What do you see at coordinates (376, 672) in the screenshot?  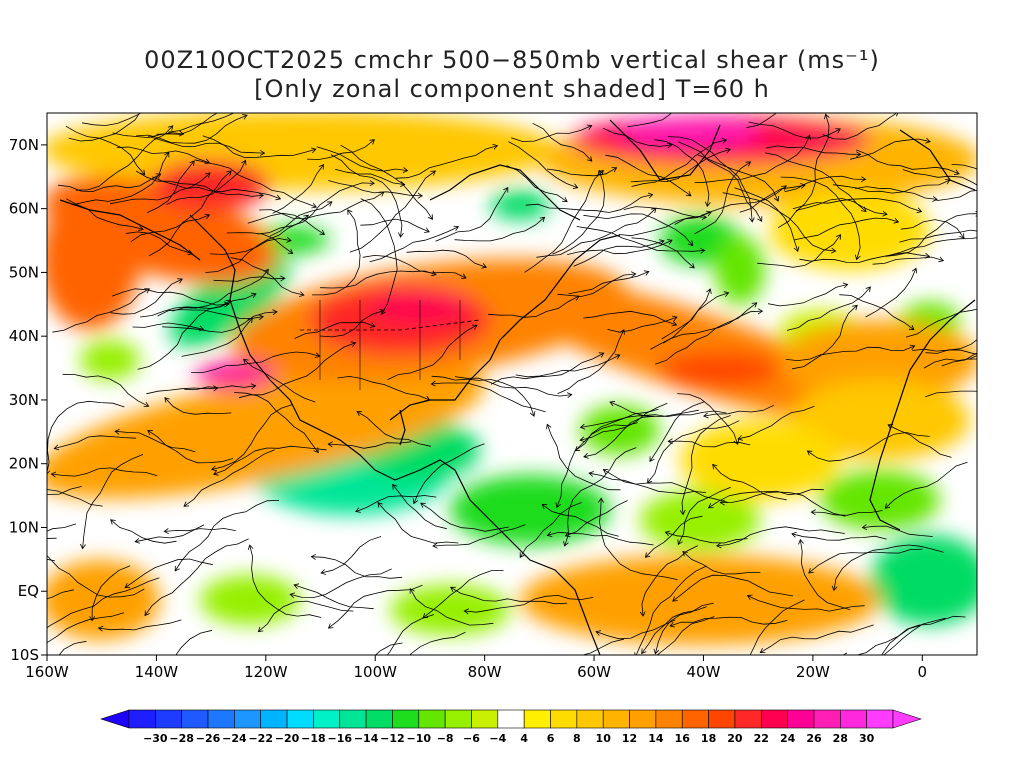 I see `lon-tick-label: 100W` at bounding box center [376, 672].